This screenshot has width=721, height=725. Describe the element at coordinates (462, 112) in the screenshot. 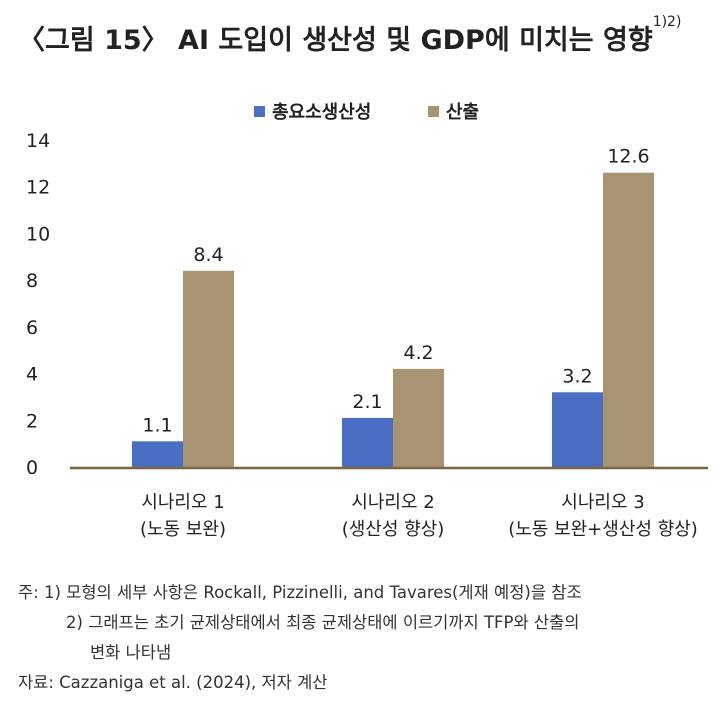

I see `legend-label: 산출` at that location.